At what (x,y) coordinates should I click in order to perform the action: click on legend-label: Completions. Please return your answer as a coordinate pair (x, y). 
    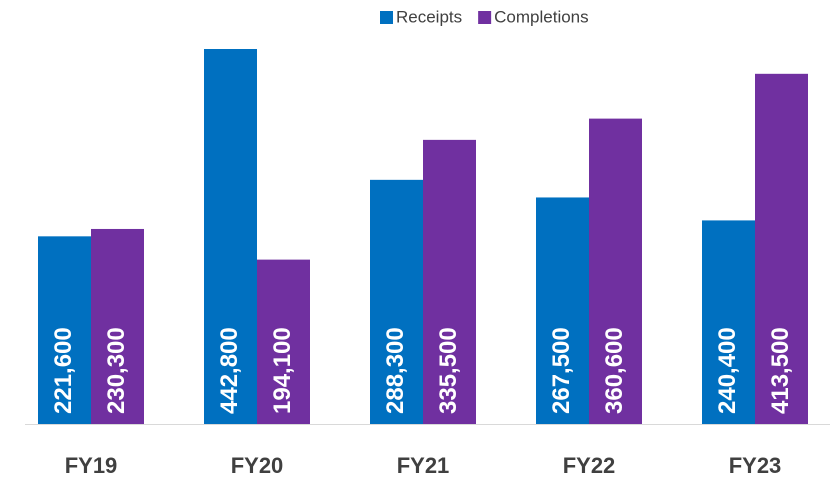
    Looking at the image, I should click on (541, 16).